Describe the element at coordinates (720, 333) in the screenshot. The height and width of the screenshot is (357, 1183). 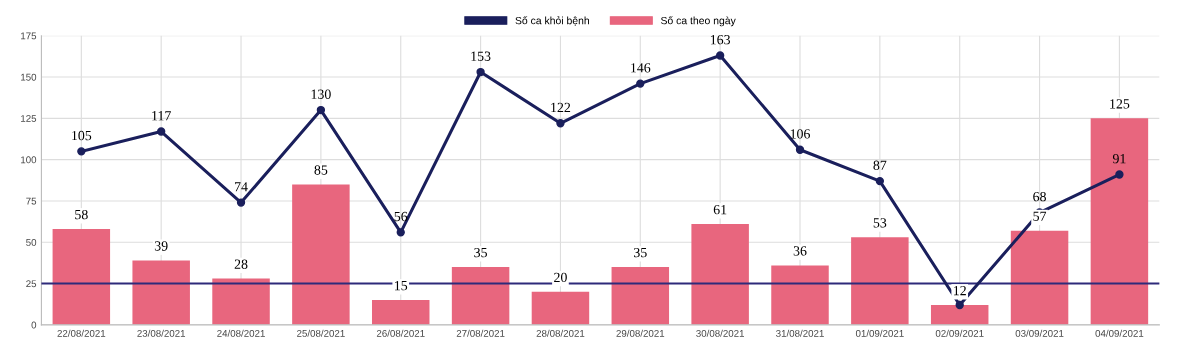
I see `x-tick-label: 30/08/2021` at that location.